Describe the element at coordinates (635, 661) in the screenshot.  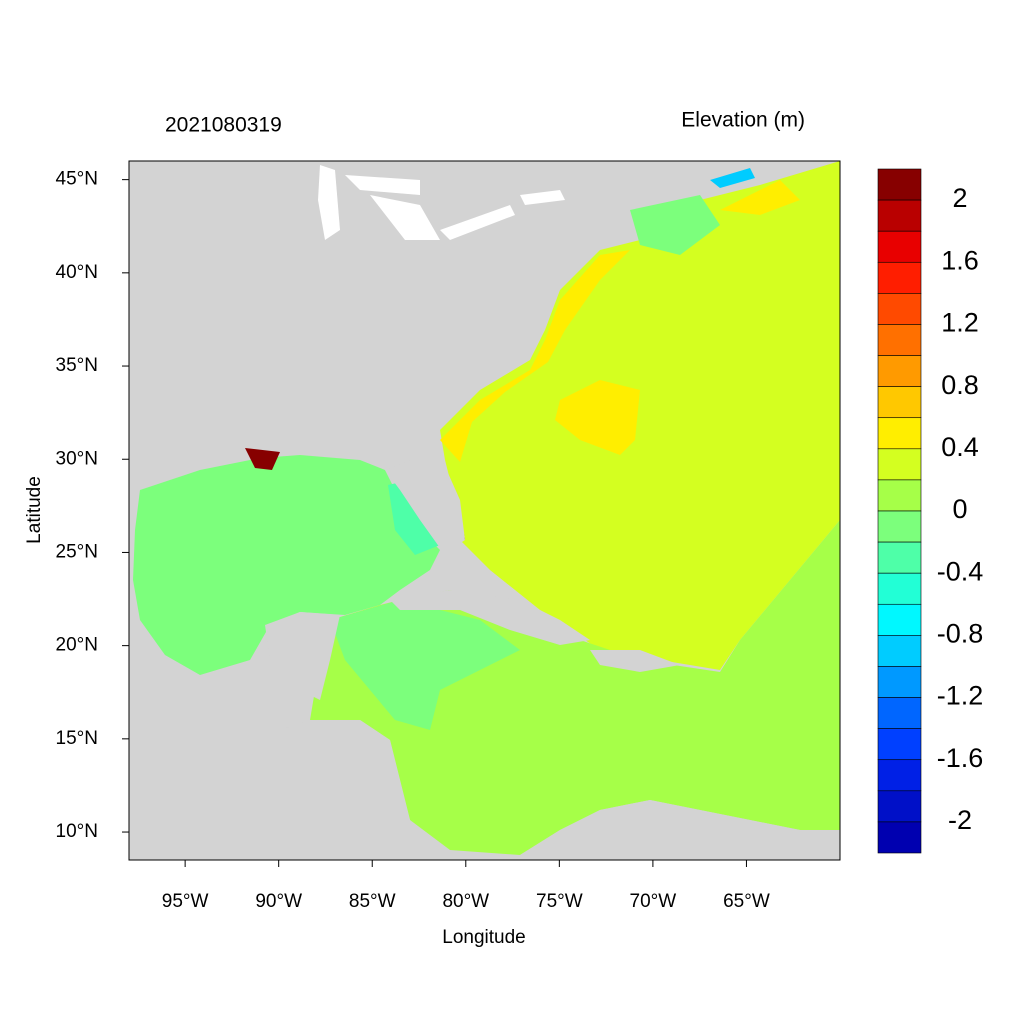
I see `hispaniola` at that location.